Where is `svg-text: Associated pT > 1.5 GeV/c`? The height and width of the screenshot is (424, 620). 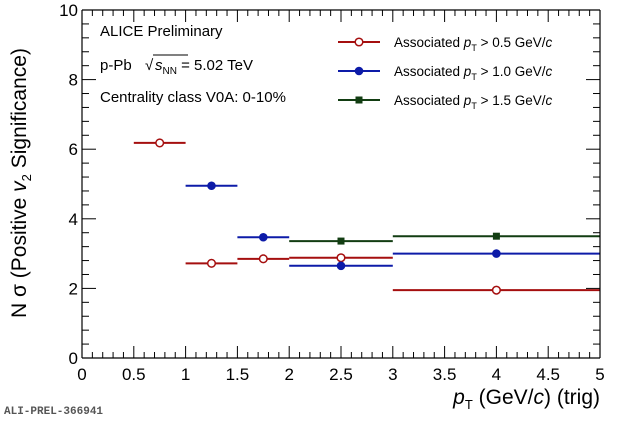
svg-text: Associated pT > 1.5 GeV/c is located at coordinates (473, 102).